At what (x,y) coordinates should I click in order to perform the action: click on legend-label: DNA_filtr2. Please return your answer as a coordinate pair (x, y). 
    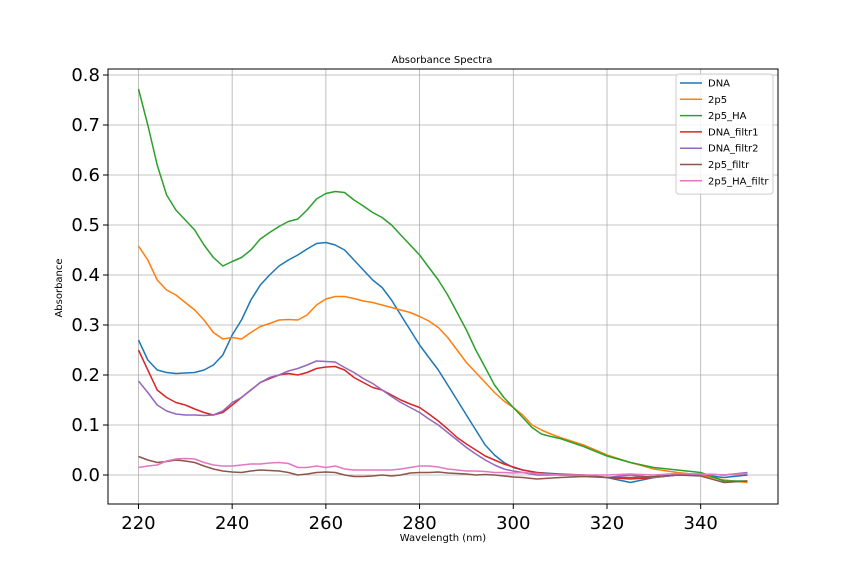
    Looking at the image, I should click on (733, 149).